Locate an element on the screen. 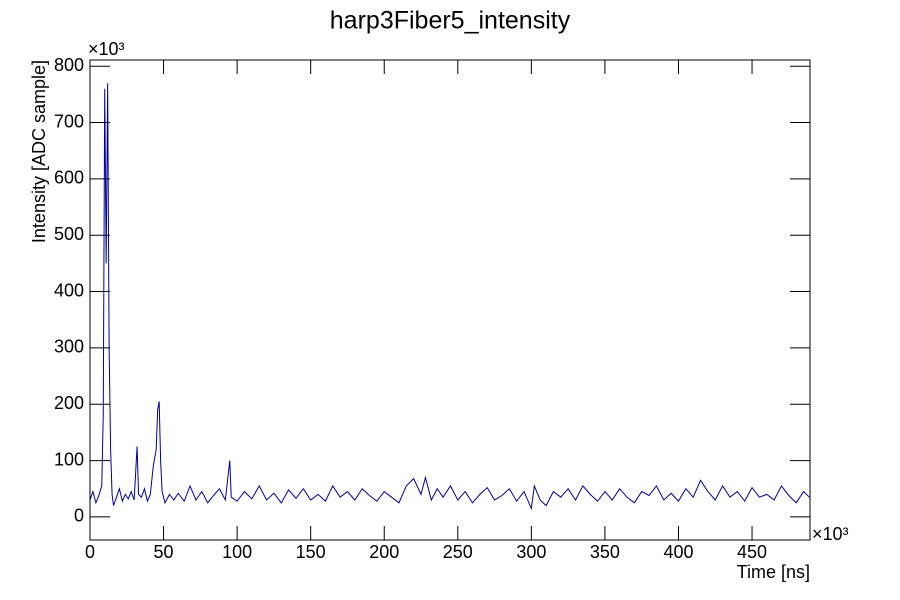  y-tick-label: 800 is located at coordinates (69, 65).